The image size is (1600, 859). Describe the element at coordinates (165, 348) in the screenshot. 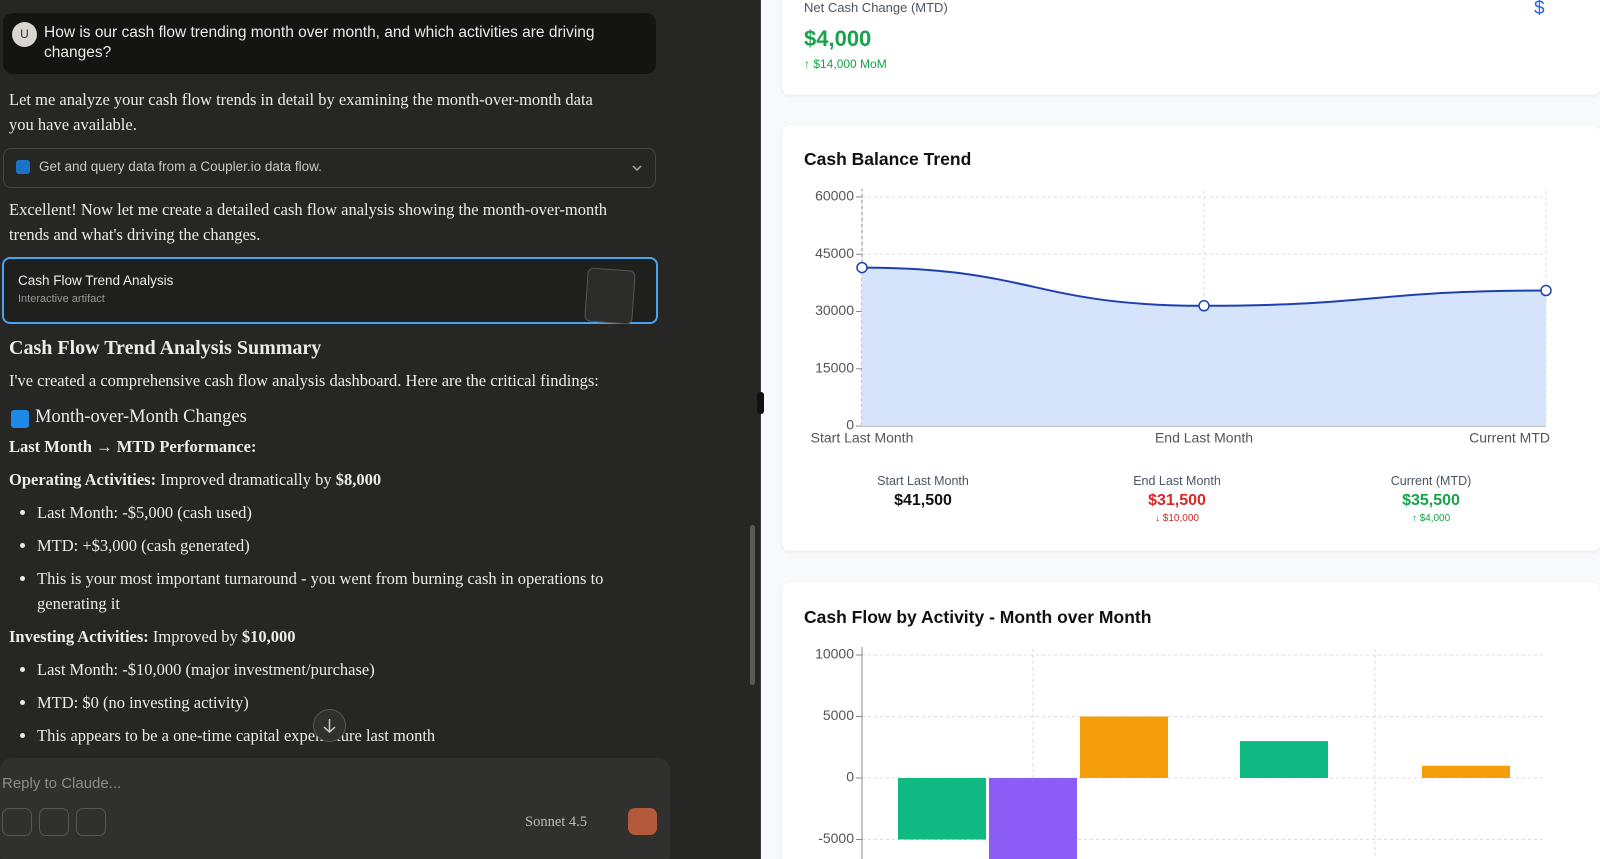

I see `summary-heading: Cash Flow Trend Analysis Summary` at that location.